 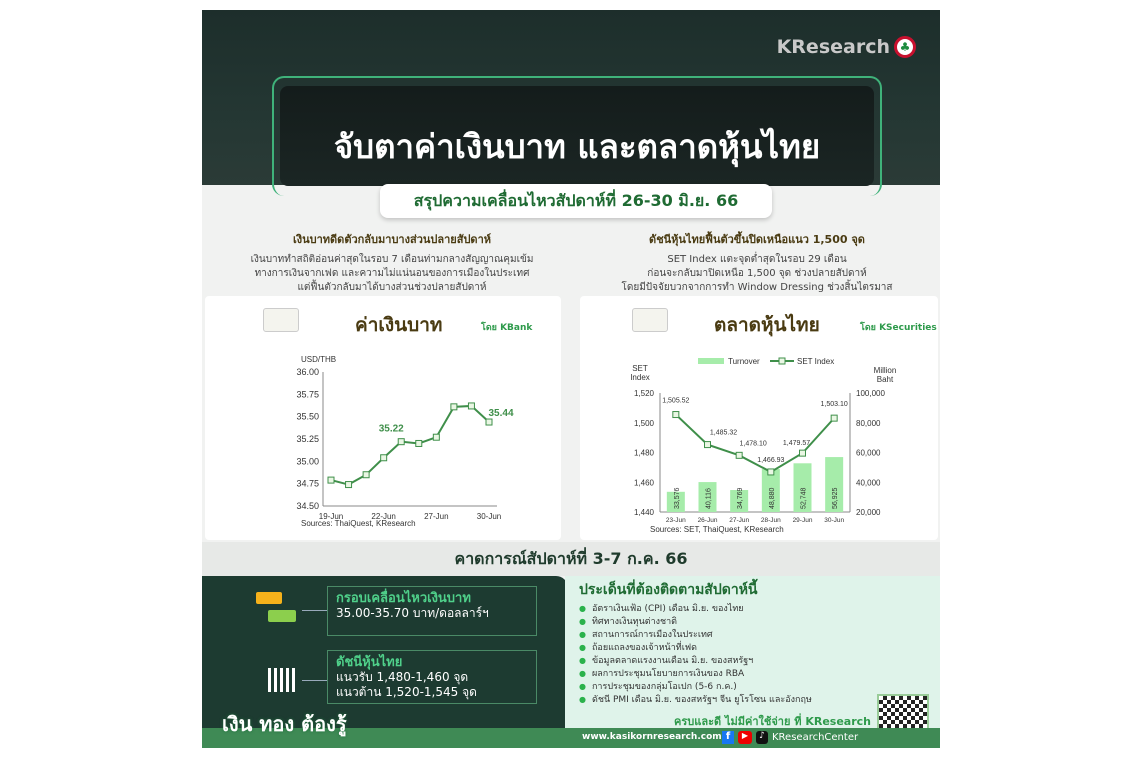 What do you see at coordinates (782, 361) in the screenshot?
I see `legend-set-marker` at bounding box center [782, 361].